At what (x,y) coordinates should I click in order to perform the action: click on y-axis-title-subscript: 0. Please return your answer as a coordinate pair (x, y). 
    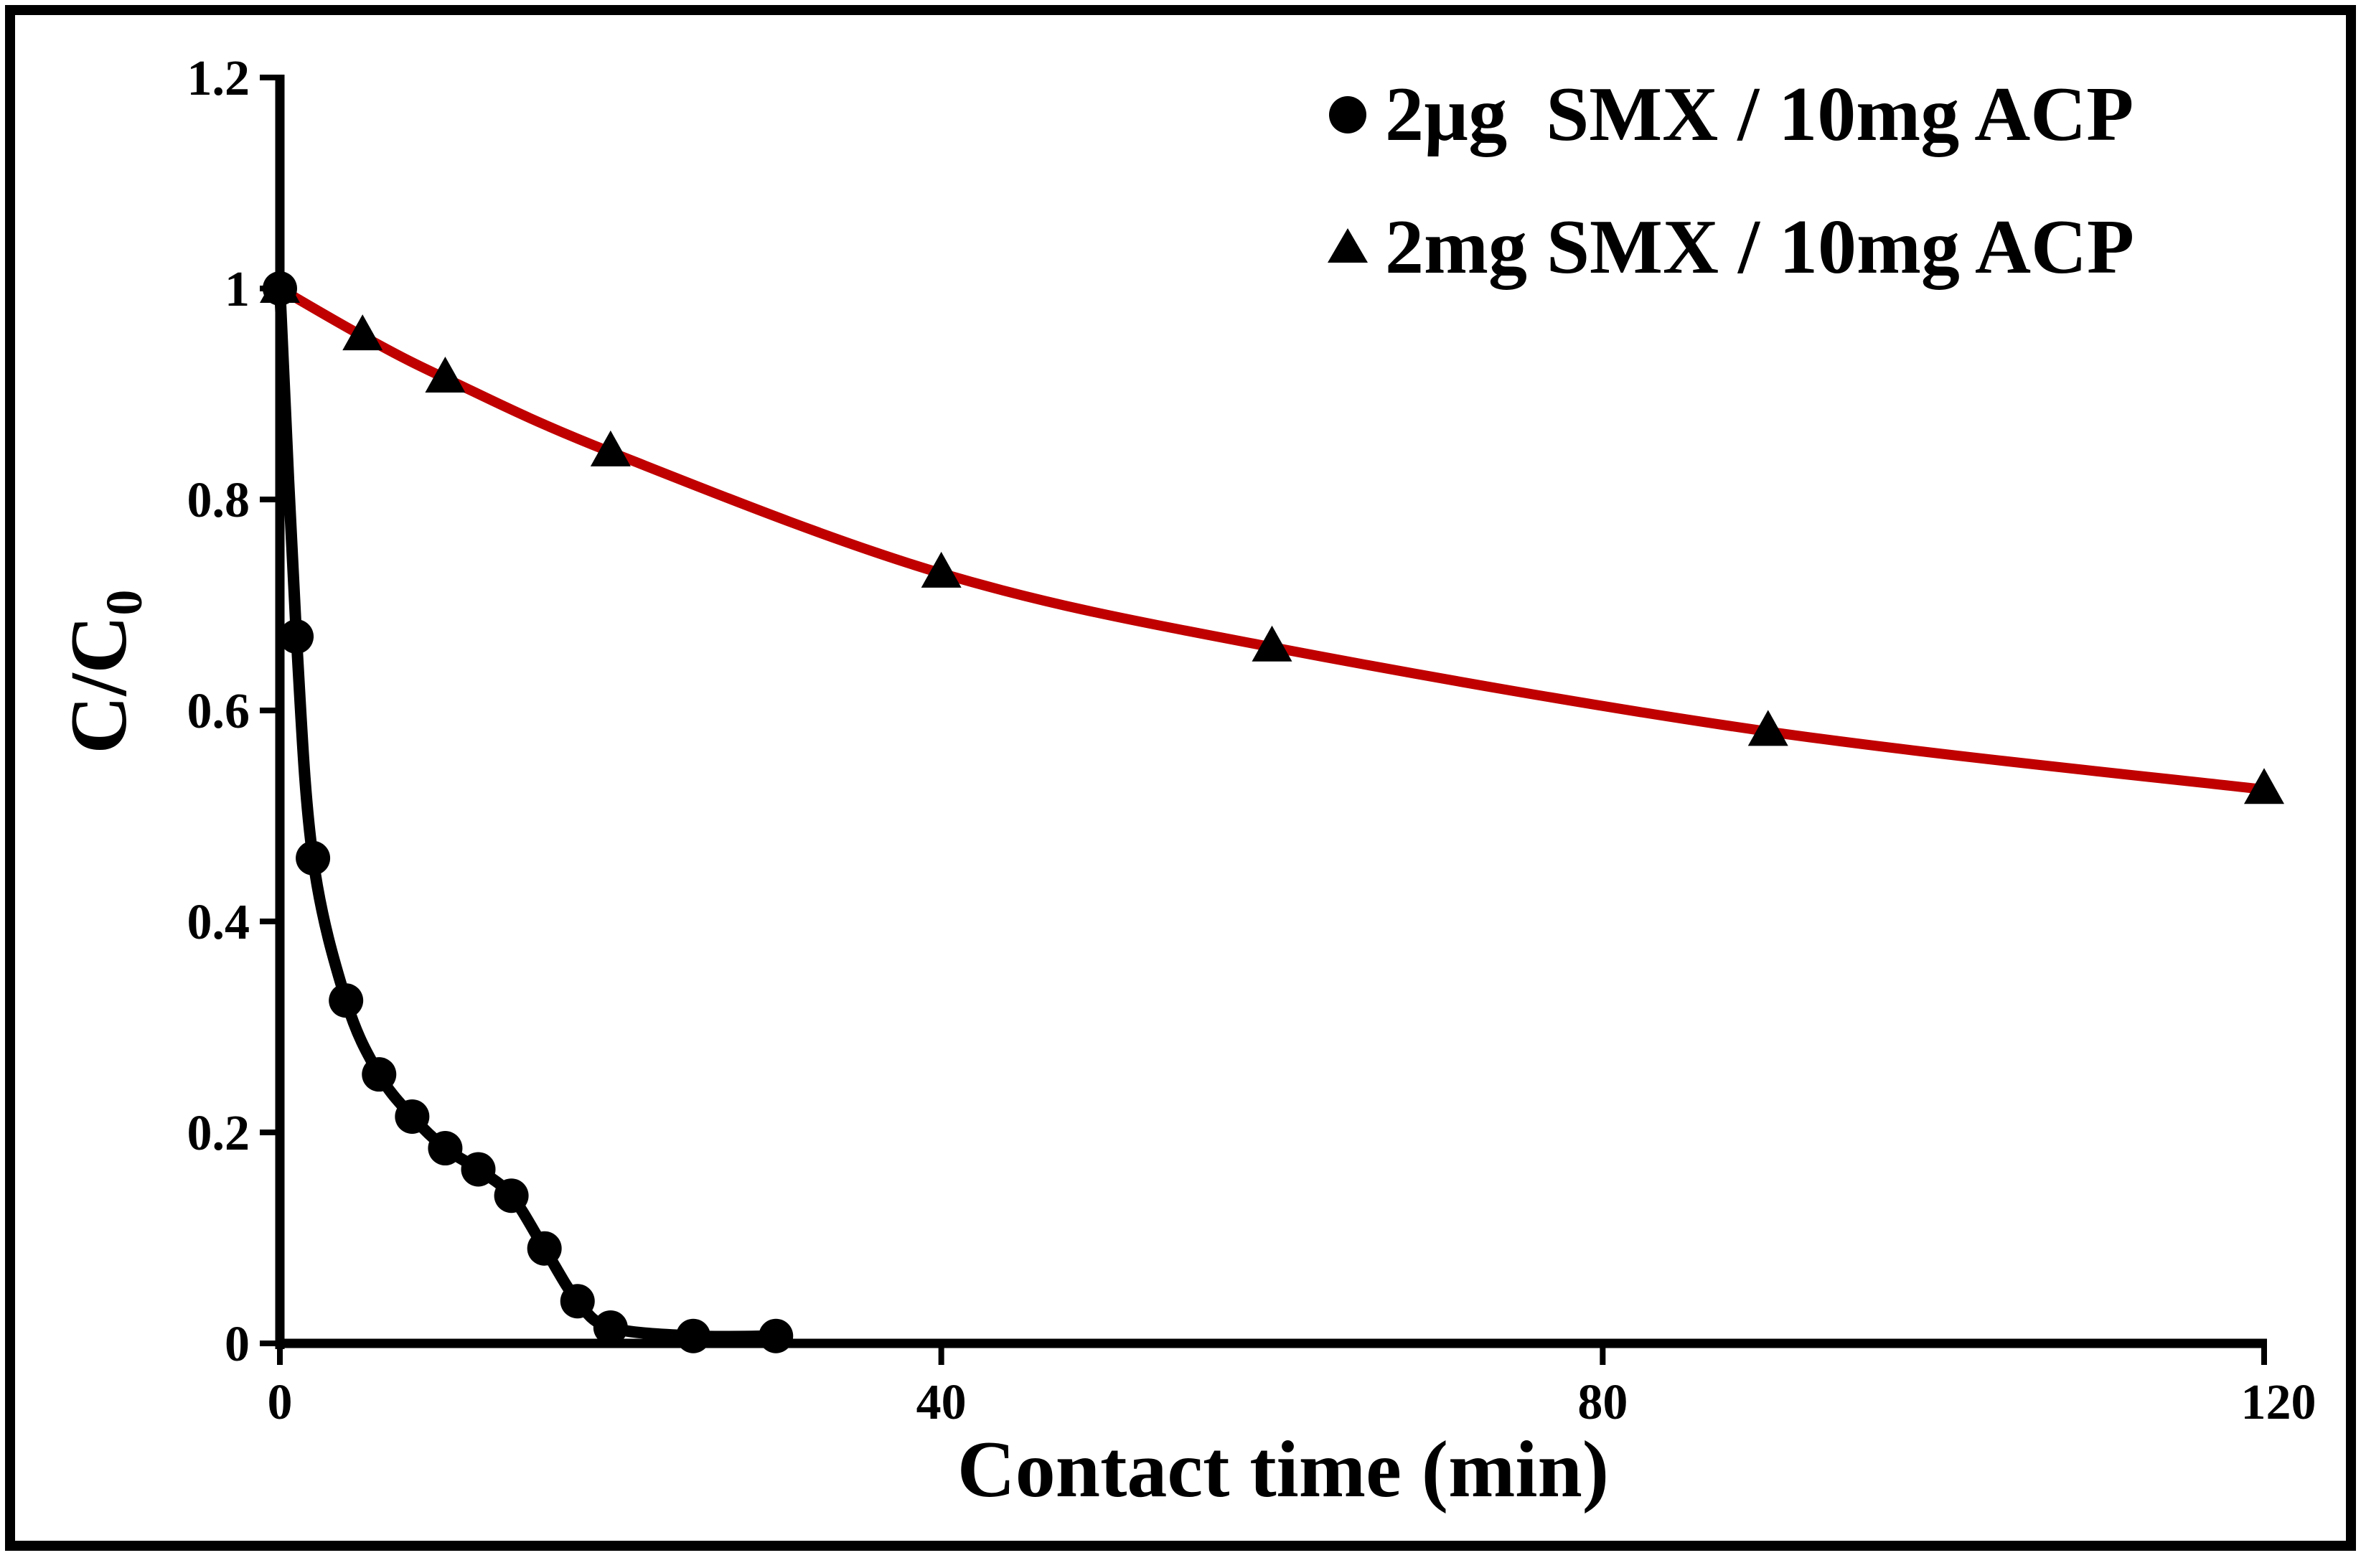
    Looking at the image, I should click on (124, 603).